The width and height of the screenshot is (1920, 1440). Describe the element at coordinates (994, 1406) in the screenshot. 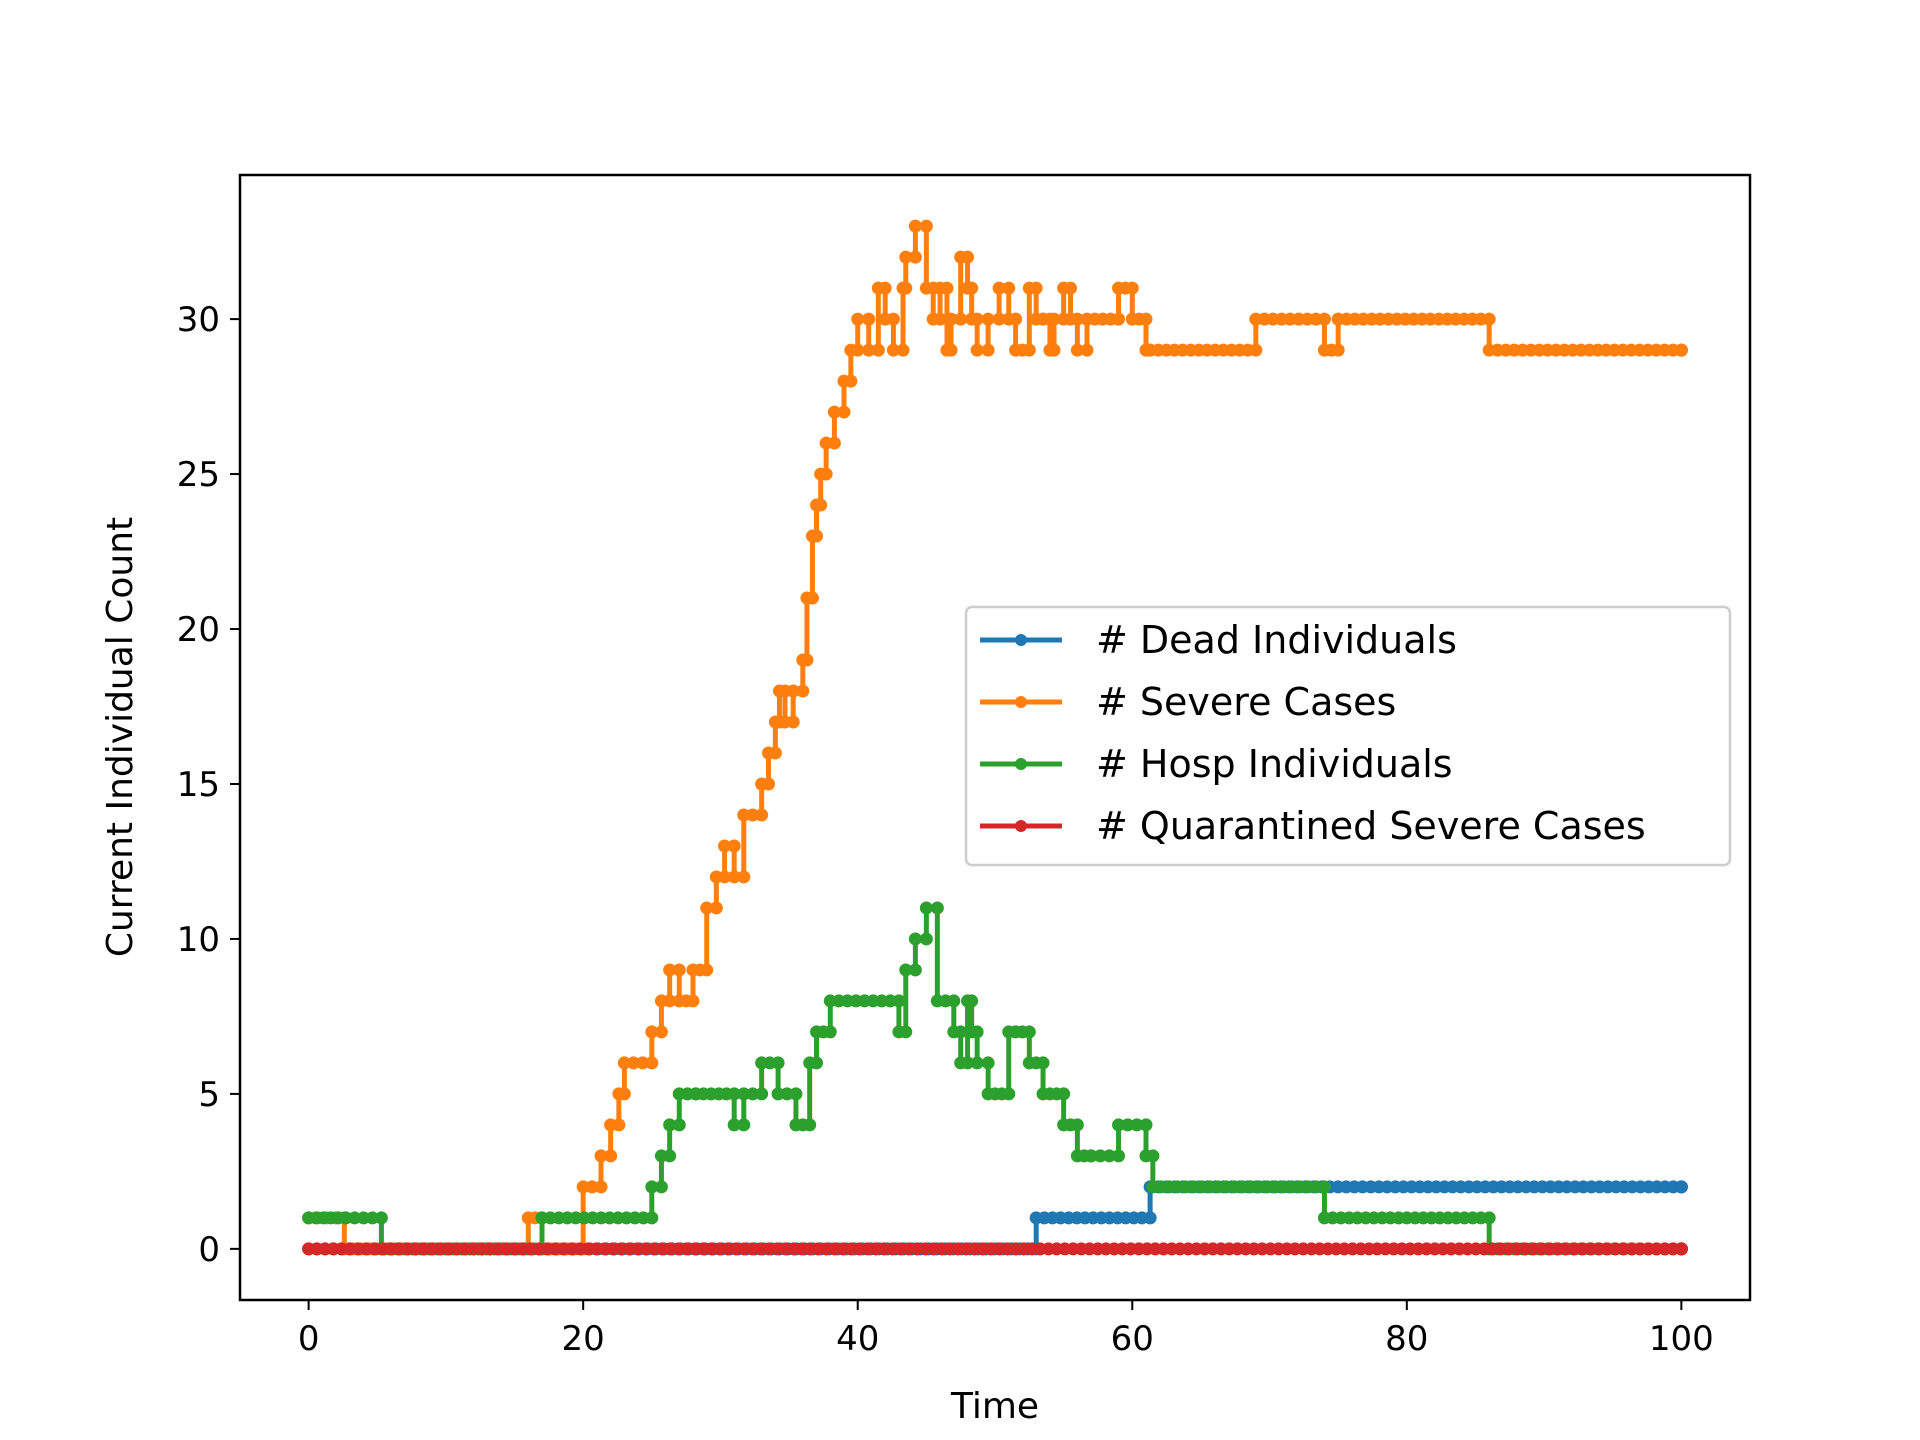

I see `x-axis-label: Time` at that location.